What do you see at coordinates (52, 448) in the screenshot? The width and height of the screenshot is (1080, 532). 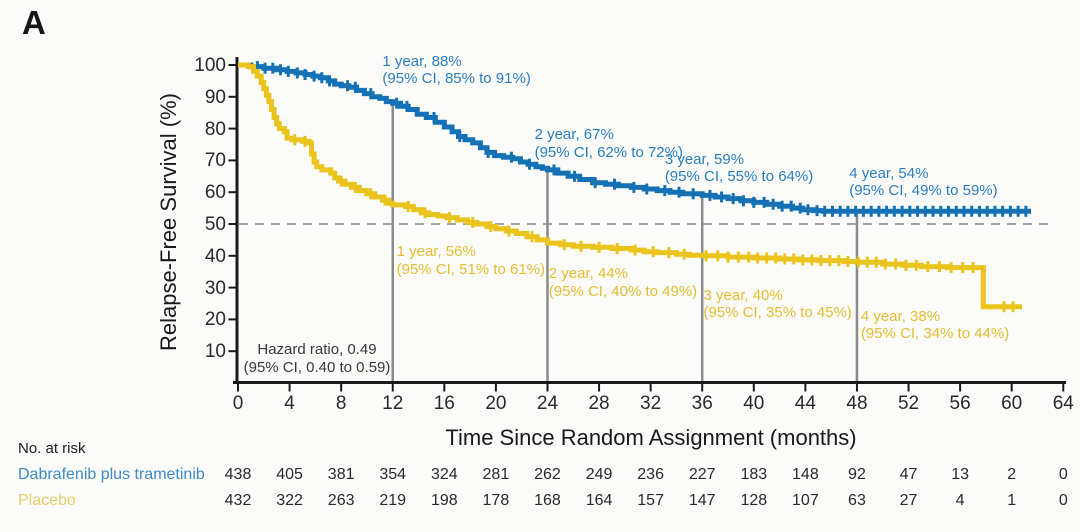 I see `risk-table-header: No. at risk` at bounding box center [52, 448].